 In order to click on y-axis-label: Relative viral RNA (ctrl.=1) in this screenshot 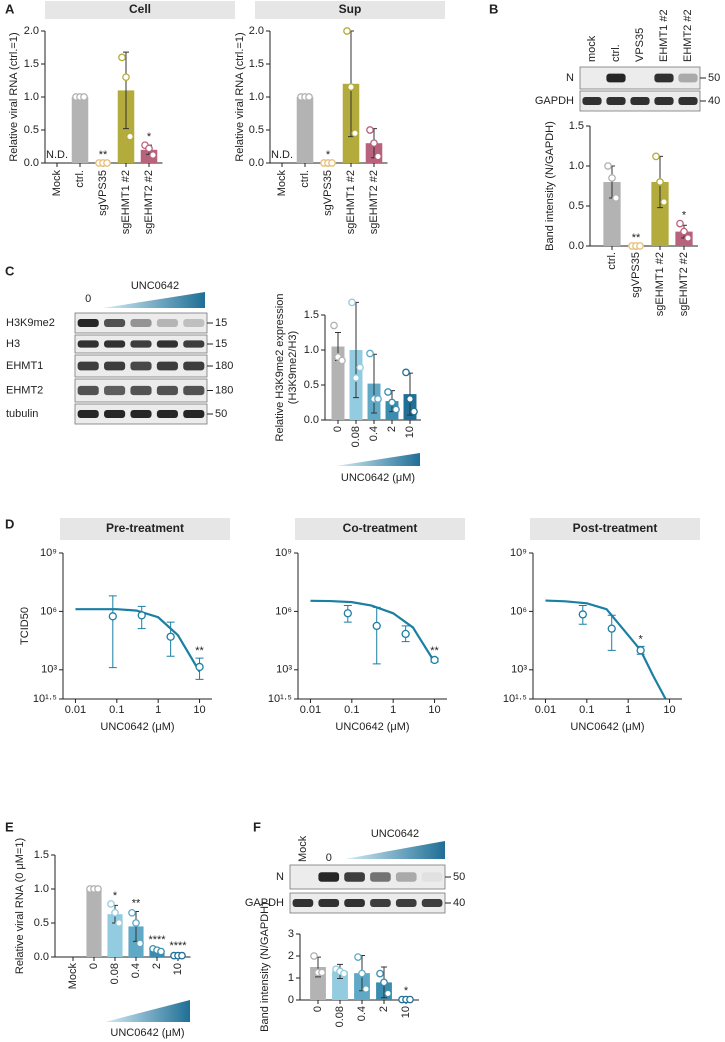, I will do `click(14, 96)`.